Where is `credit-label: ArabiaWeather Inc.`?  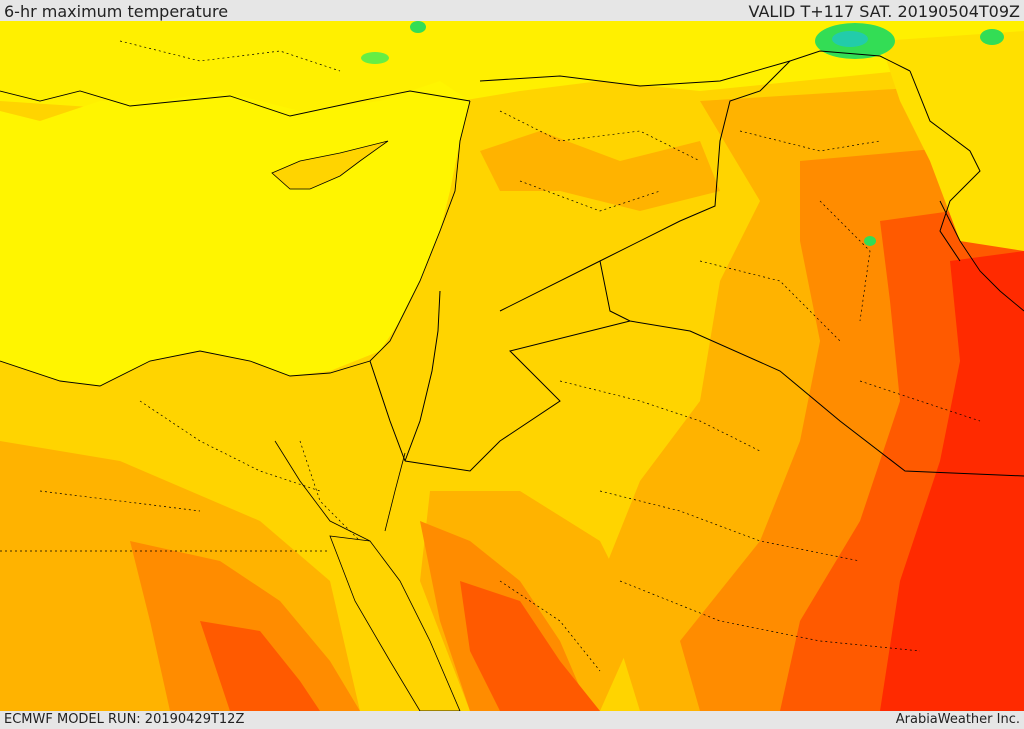 credit-label: ArabiaWeather Inc. is located at coordinates (957, 719).